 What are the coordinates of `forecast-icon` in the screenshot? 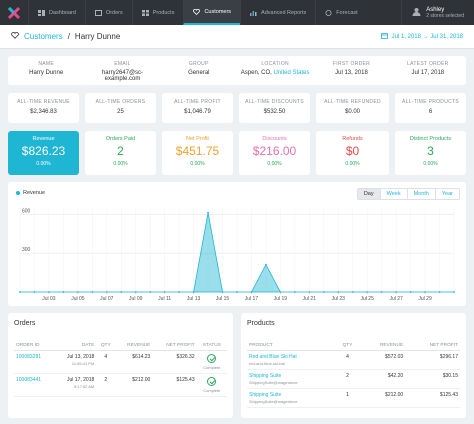 It's located at (328, 12).